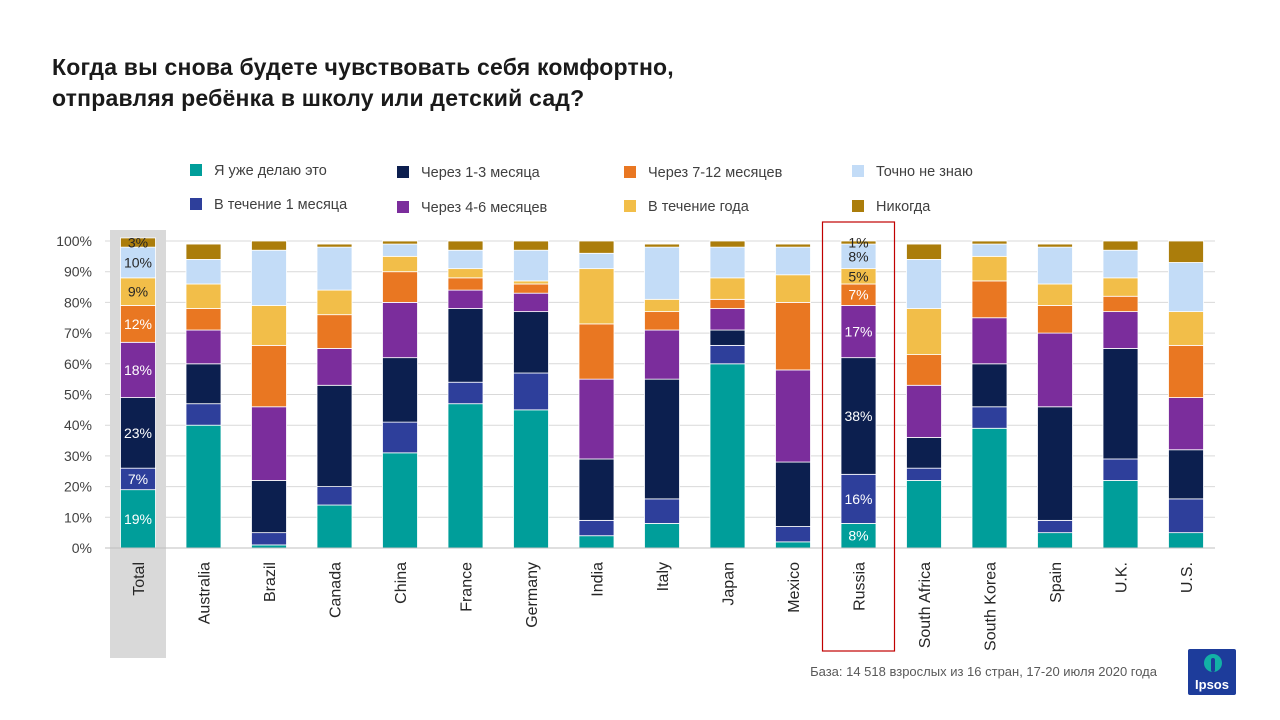  What do you see at coordinates (74, 241) in the screenshot?
I see `y-tick-label: 100%` at bounding box center [74, 241].